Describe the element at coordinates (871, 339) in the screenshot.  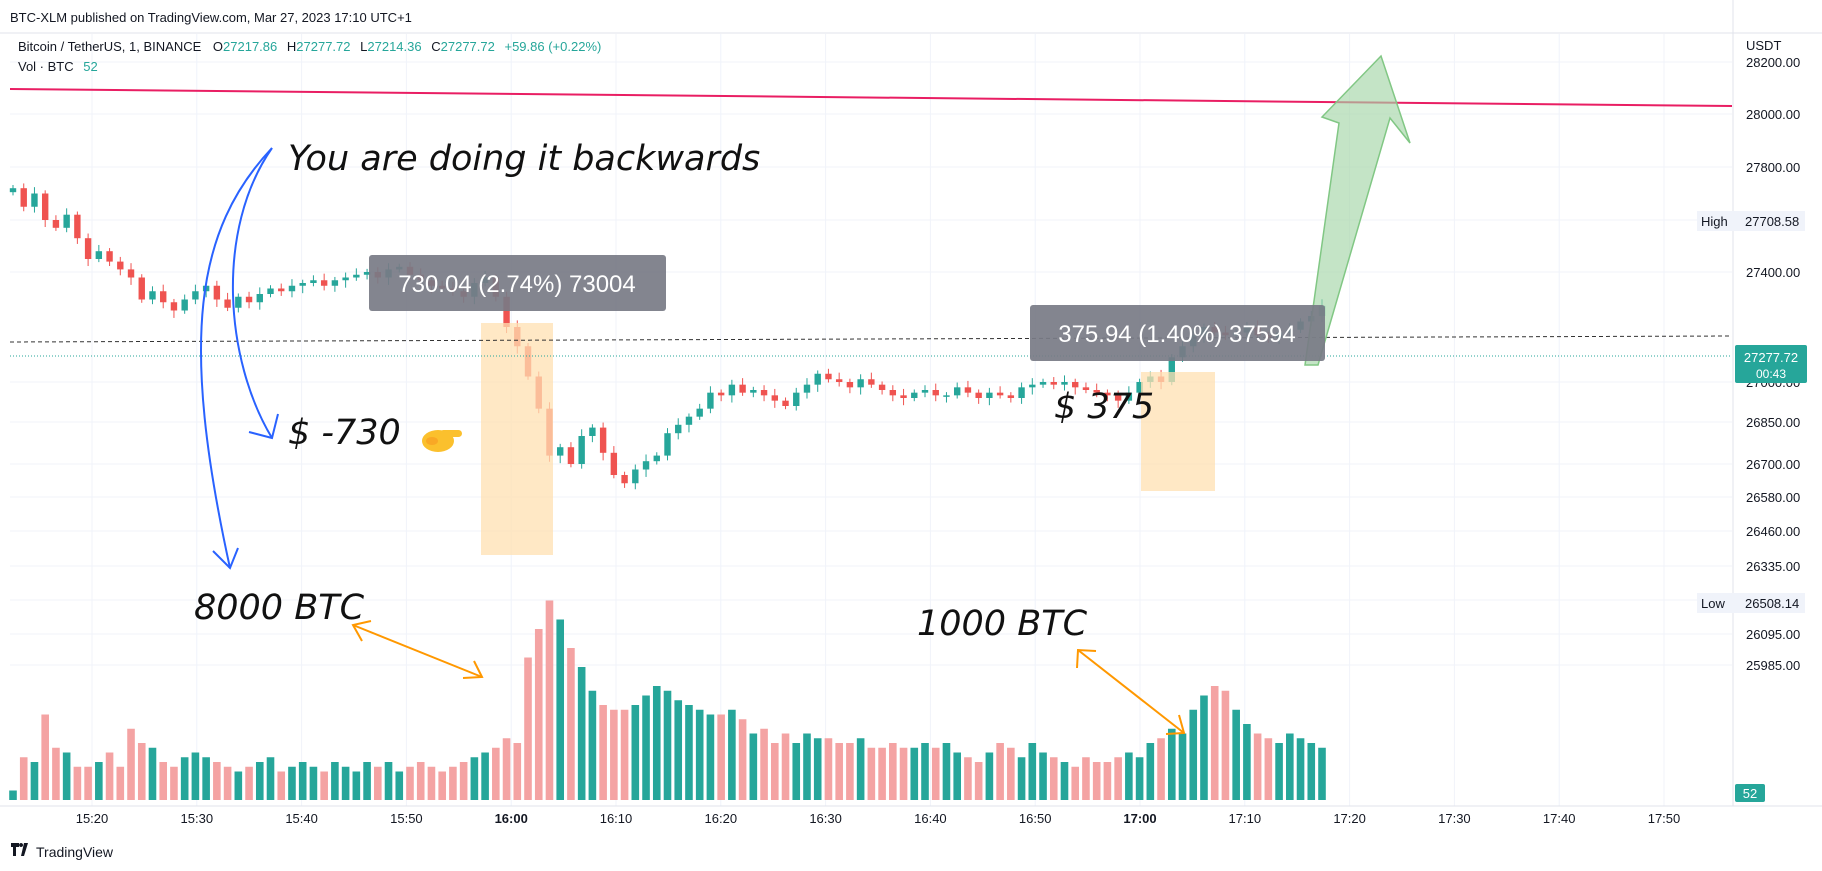
I see `dashed-level-line` at that location.